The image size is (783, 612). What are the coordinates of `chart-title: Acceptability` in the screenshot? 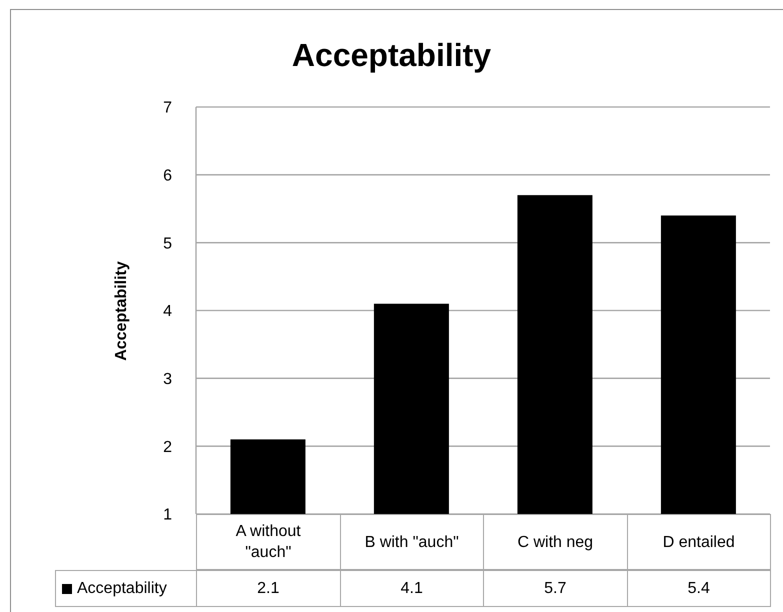 It's located at (391, 55).